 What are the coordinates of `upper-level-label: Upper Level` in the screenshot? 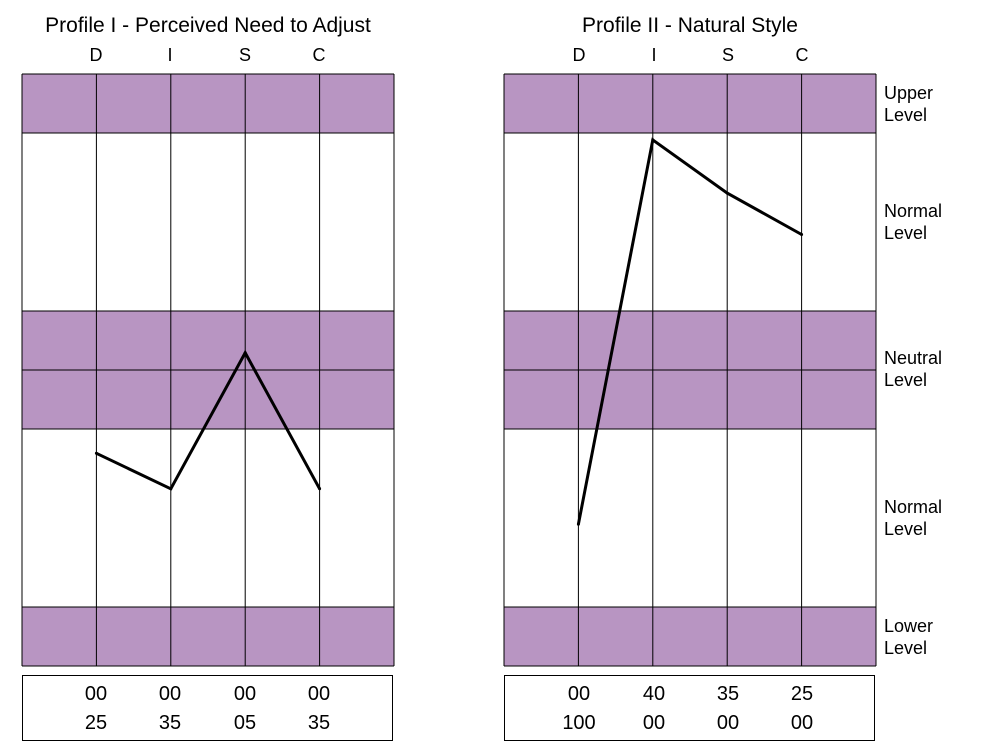 It's located at (909, 104).